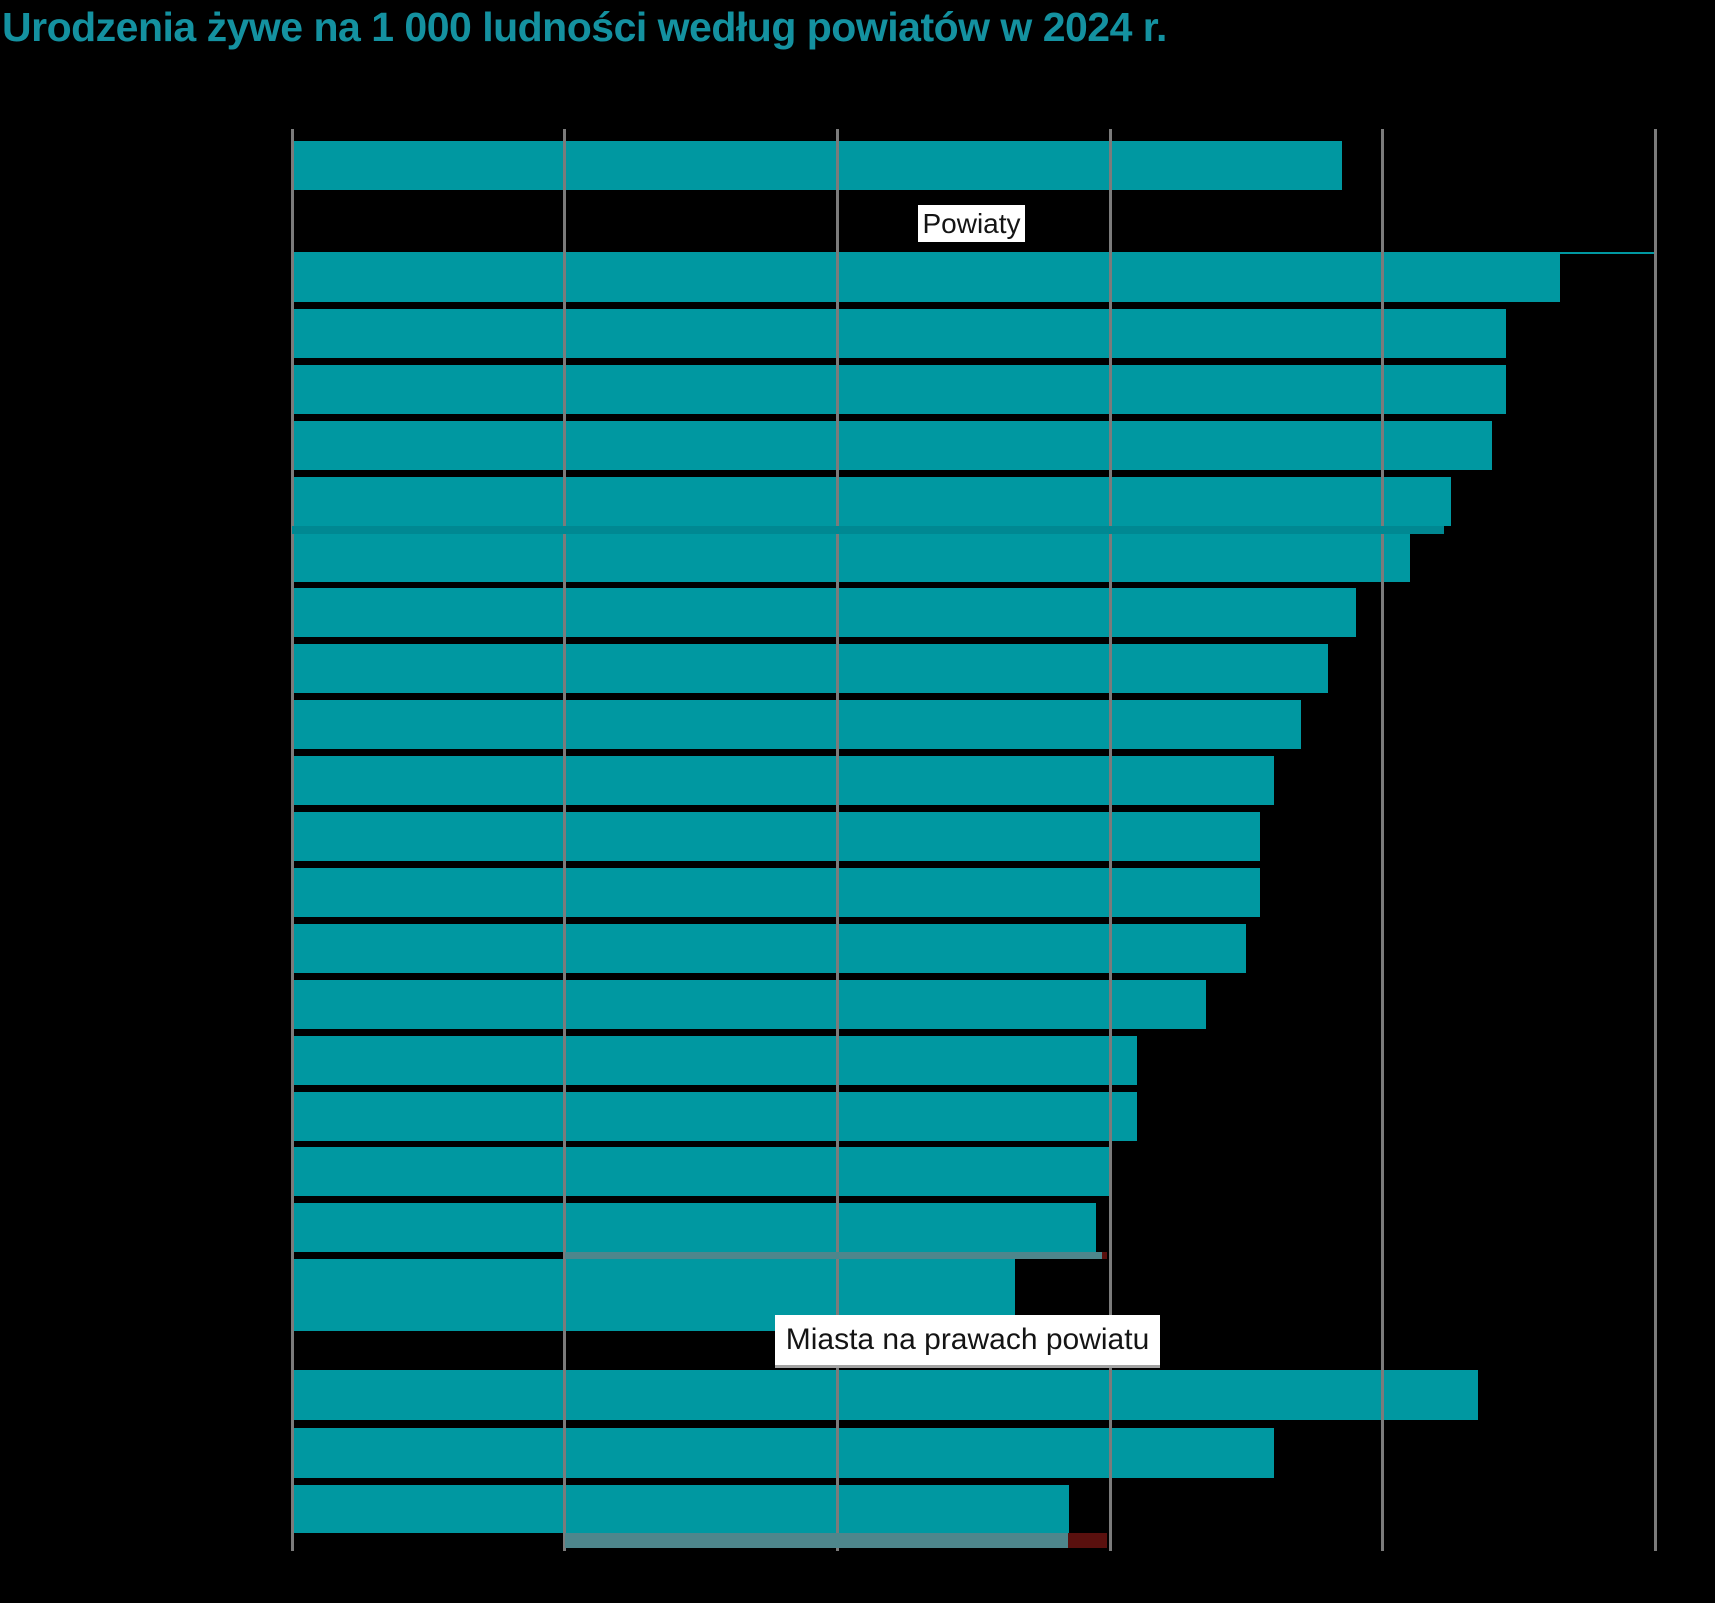  What do you see at coordinates (971, 223) in the screenshot?
I see `section-label-powiaty: Powiaty` at bounding box center [971, 223].